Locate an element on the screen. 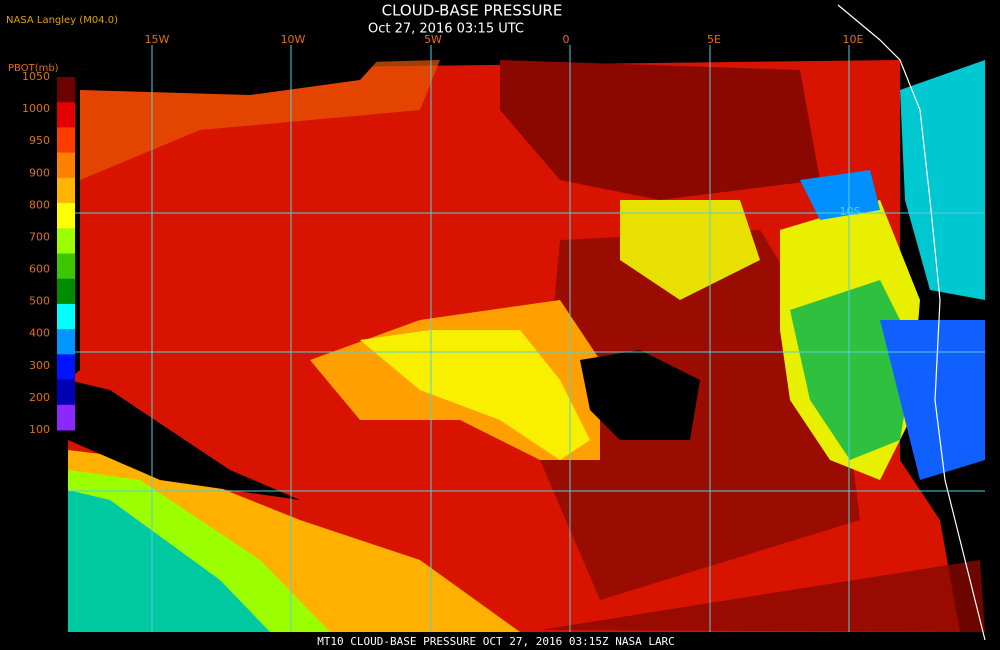 The width and height of the screenshot is (1000, 650). colorbar-label: PBOT(mb) is located at coordinates (33, 68).